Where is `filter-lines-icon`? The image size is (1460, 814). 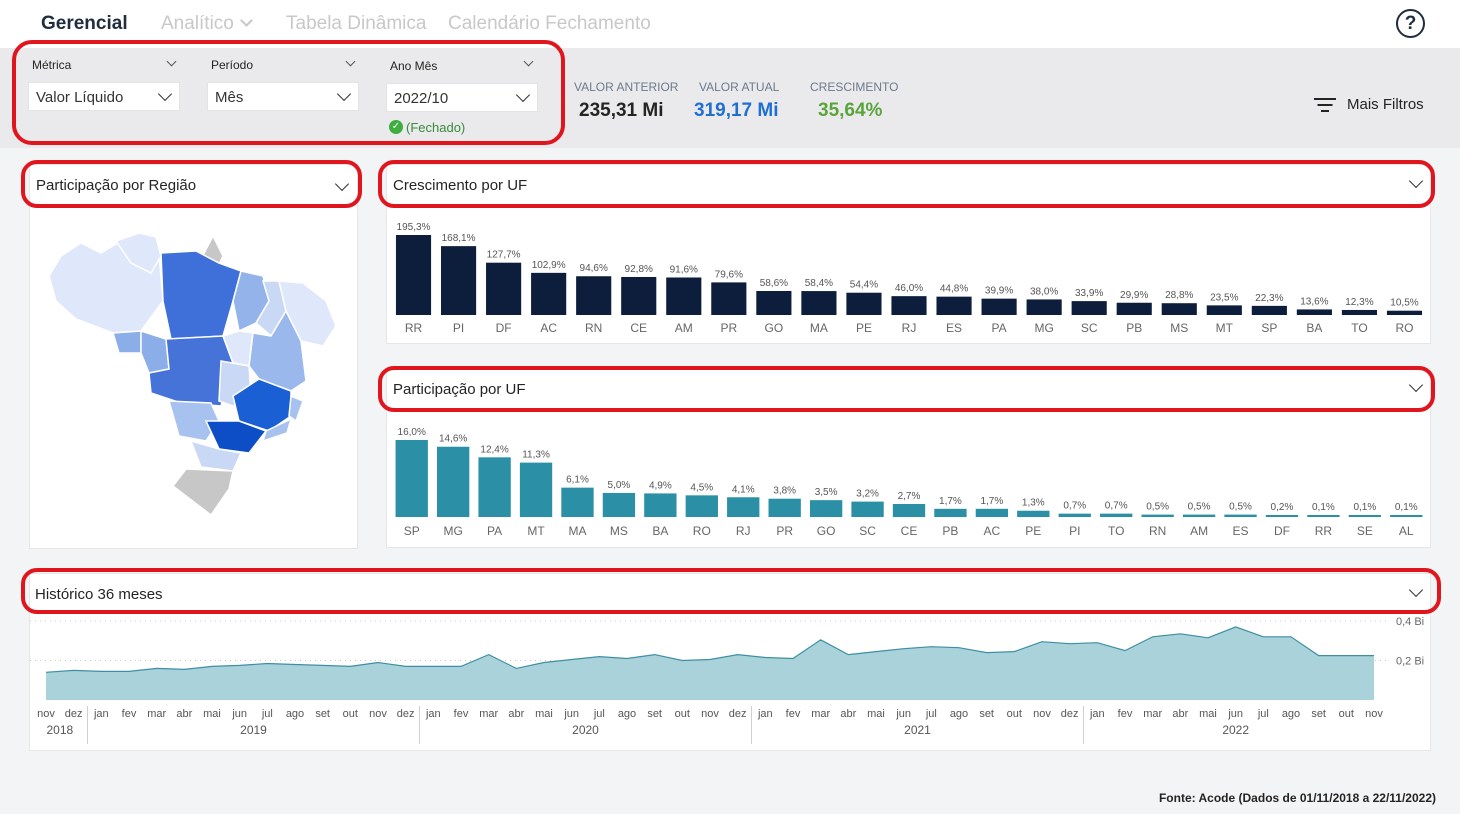
filter-lines-icon is located at coordinates (1325, 105).